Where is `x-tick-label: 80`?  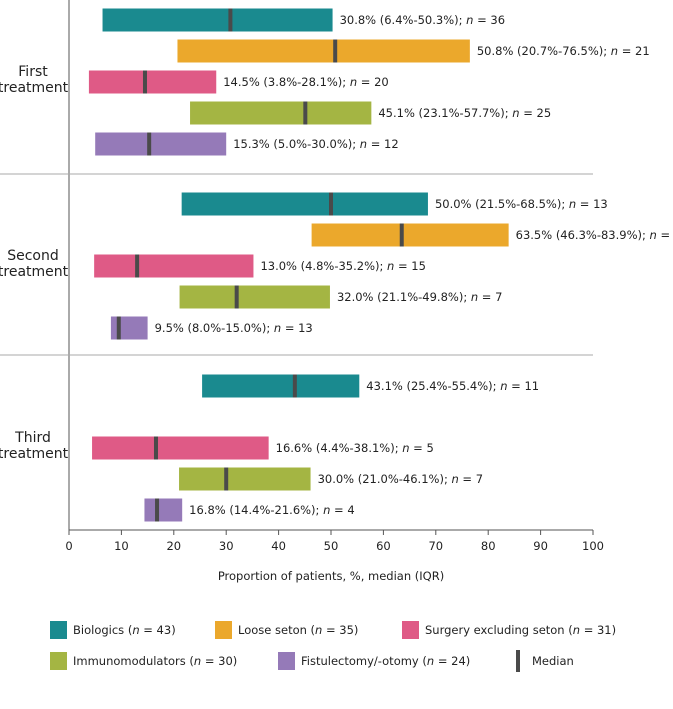
x-tick-label: 80 is located at coordinates (488, 546).